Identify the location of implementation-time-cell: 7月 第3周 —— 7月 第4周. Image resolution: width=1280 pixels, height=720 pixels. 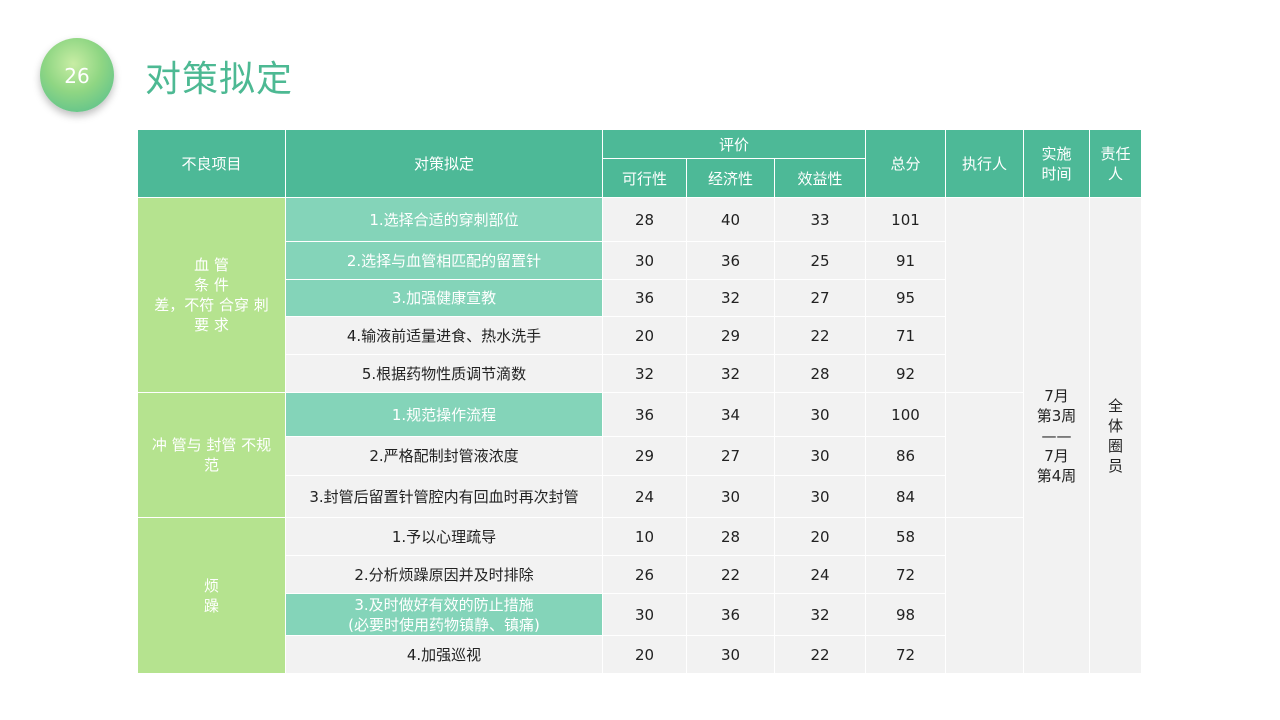
(1057, 436).